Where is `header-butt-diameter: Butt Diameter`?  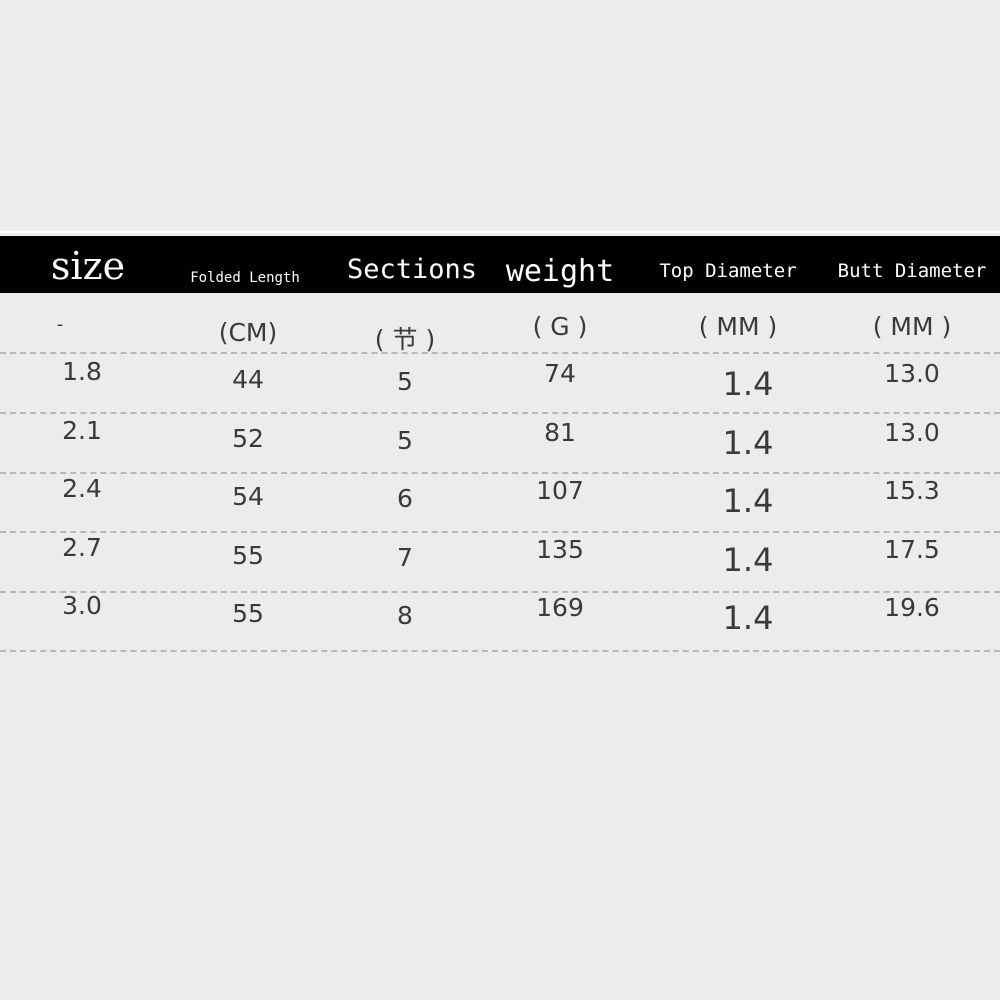
header-butt-diameter: Butt Diameter is located at coordinates (912, 271).